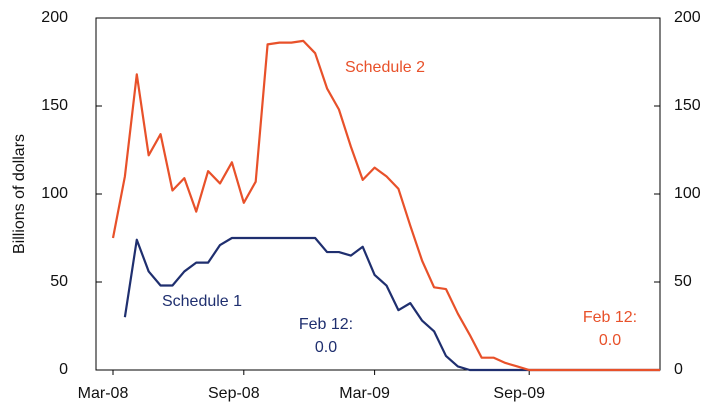  I want to click on x-tick-label: Mar-09, so click(364, 393).